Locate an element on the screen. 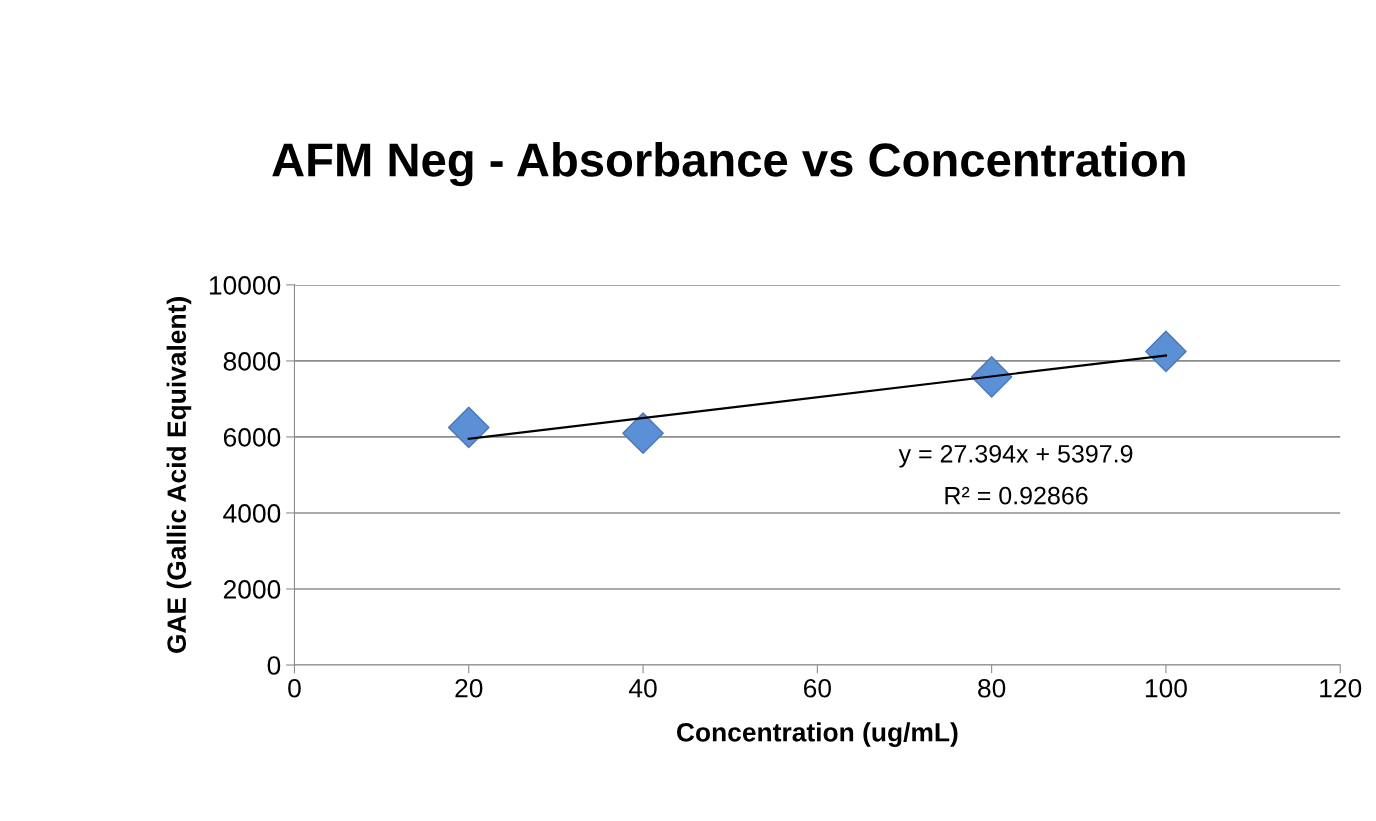 This screenshot has height=821, width=1376. y-tick-label: 8000 is located at coordinates (252, 361).